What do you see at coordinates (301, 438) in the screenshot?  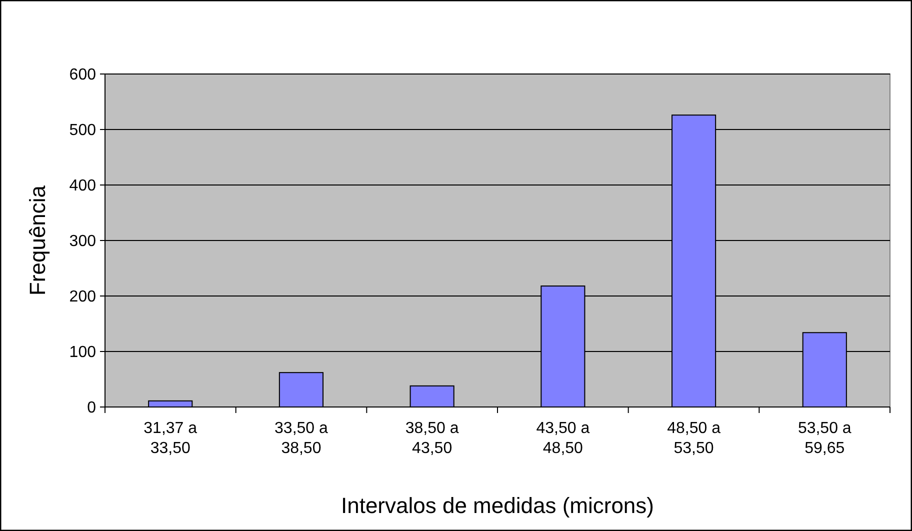 I see `x-tick-label: 33,50 a 38,50` at bounding box center [301, 438].